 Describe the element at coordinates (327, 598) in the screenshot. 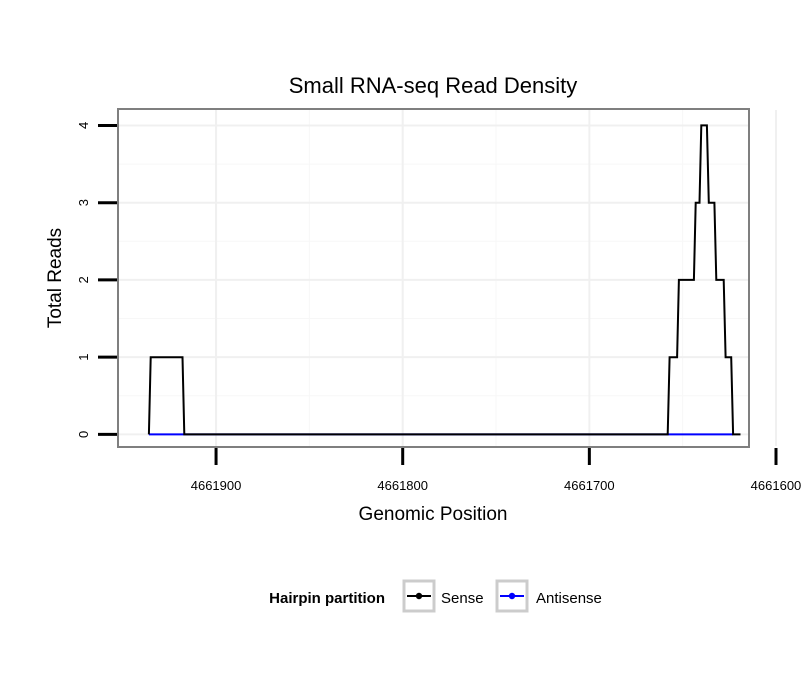

I see `legend-title: Hairpin partition` at that location.